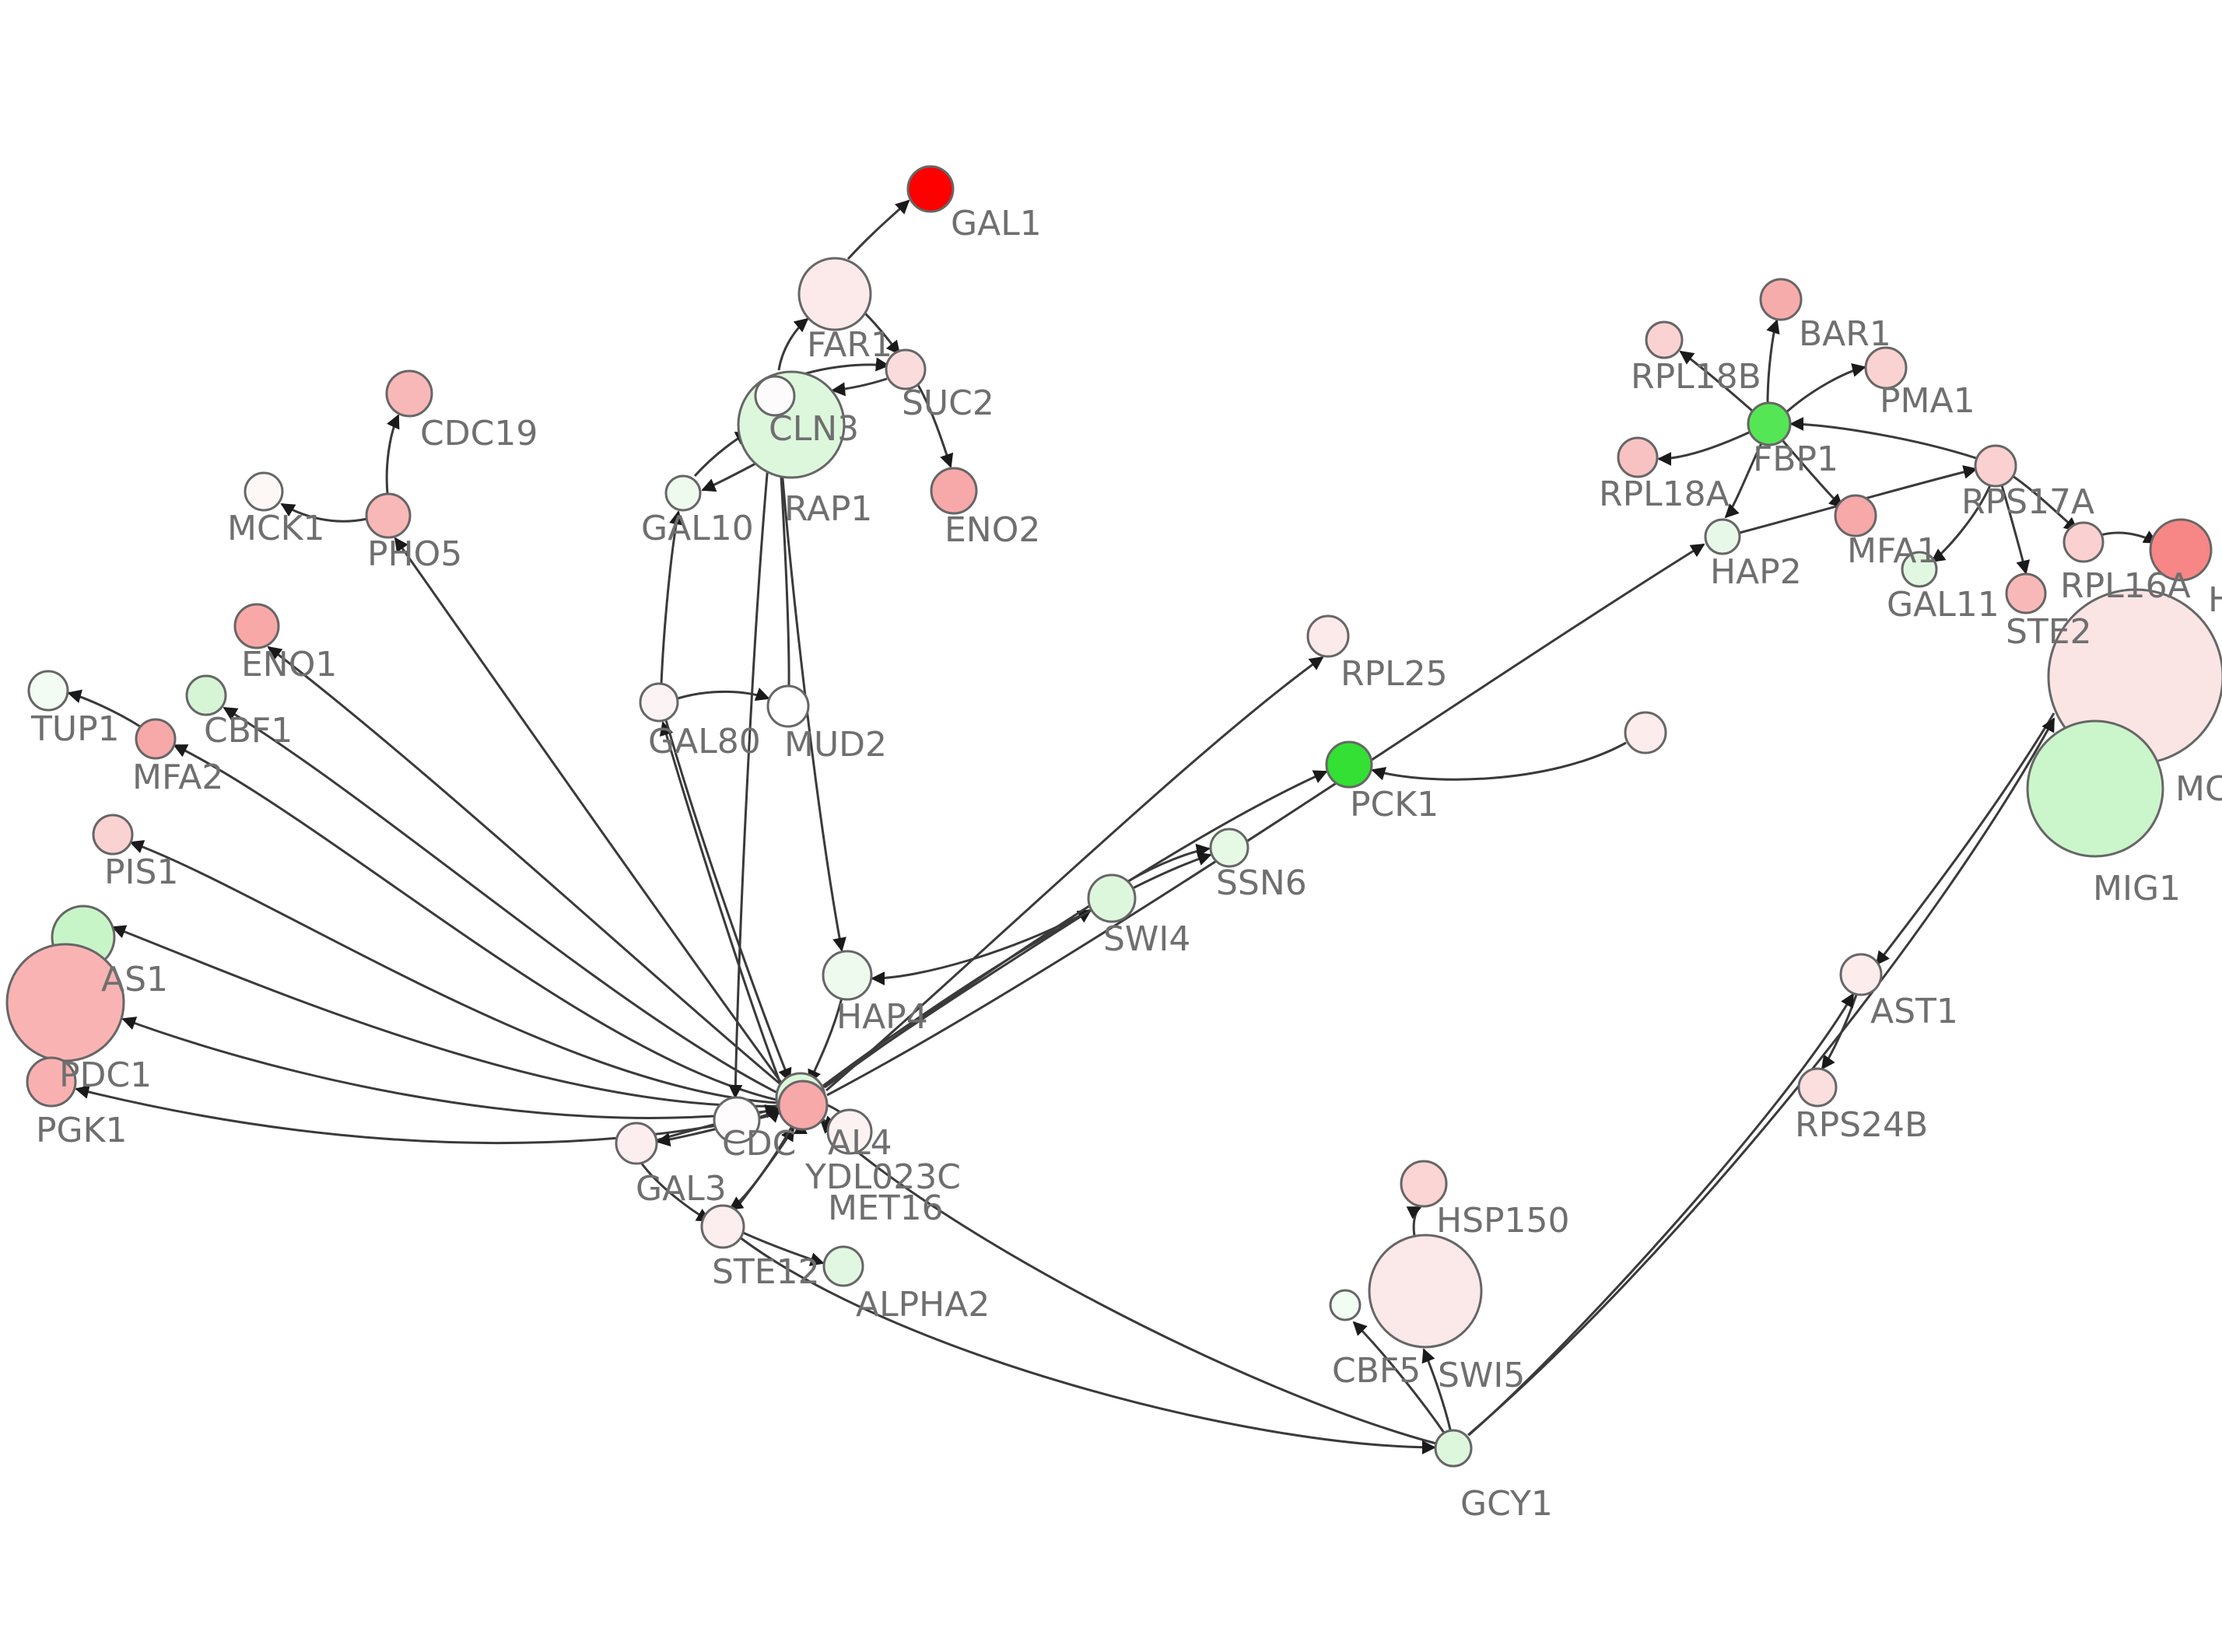 The height and width of the screenshot is (1652, 2222). Describe the element at coordinates (704, 741) in the screenshot. I see `graph-node-label: GAL80` at that location.